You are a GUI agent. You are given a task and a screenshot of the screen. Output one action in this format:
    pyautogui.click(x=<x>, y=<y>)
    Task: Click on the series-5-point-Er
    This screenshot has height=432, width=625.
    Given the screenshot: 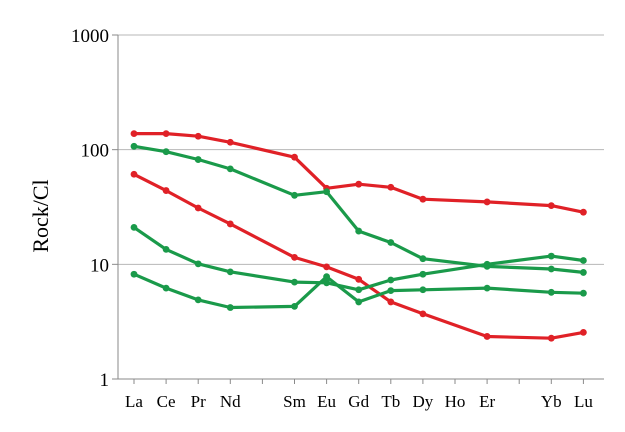 What is the action you would take?
    pyautogui.click(x=487, y=288)
    